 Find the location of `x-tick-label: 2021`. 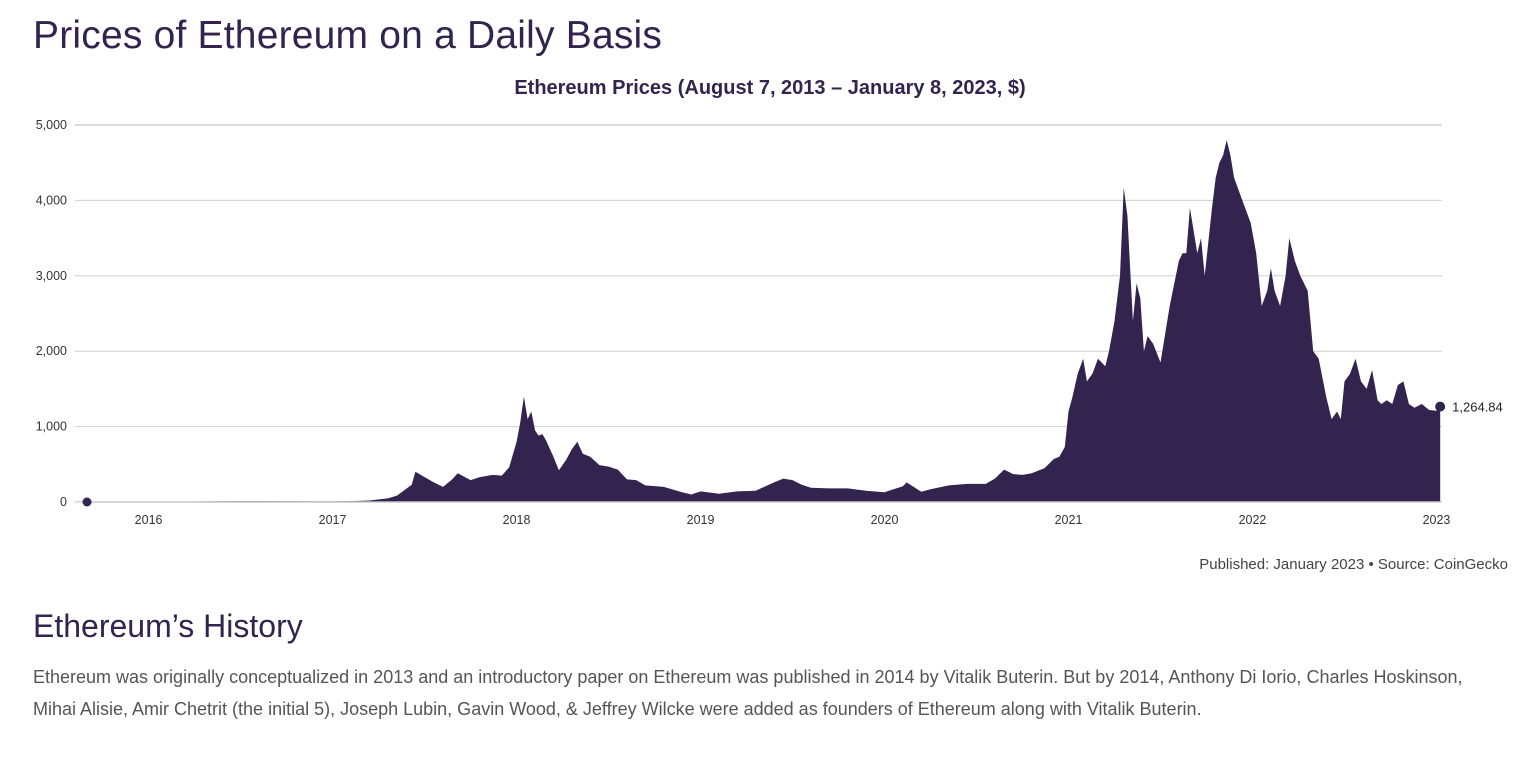

x-tick-label: 2021 is located at coordinates (1069, 520).